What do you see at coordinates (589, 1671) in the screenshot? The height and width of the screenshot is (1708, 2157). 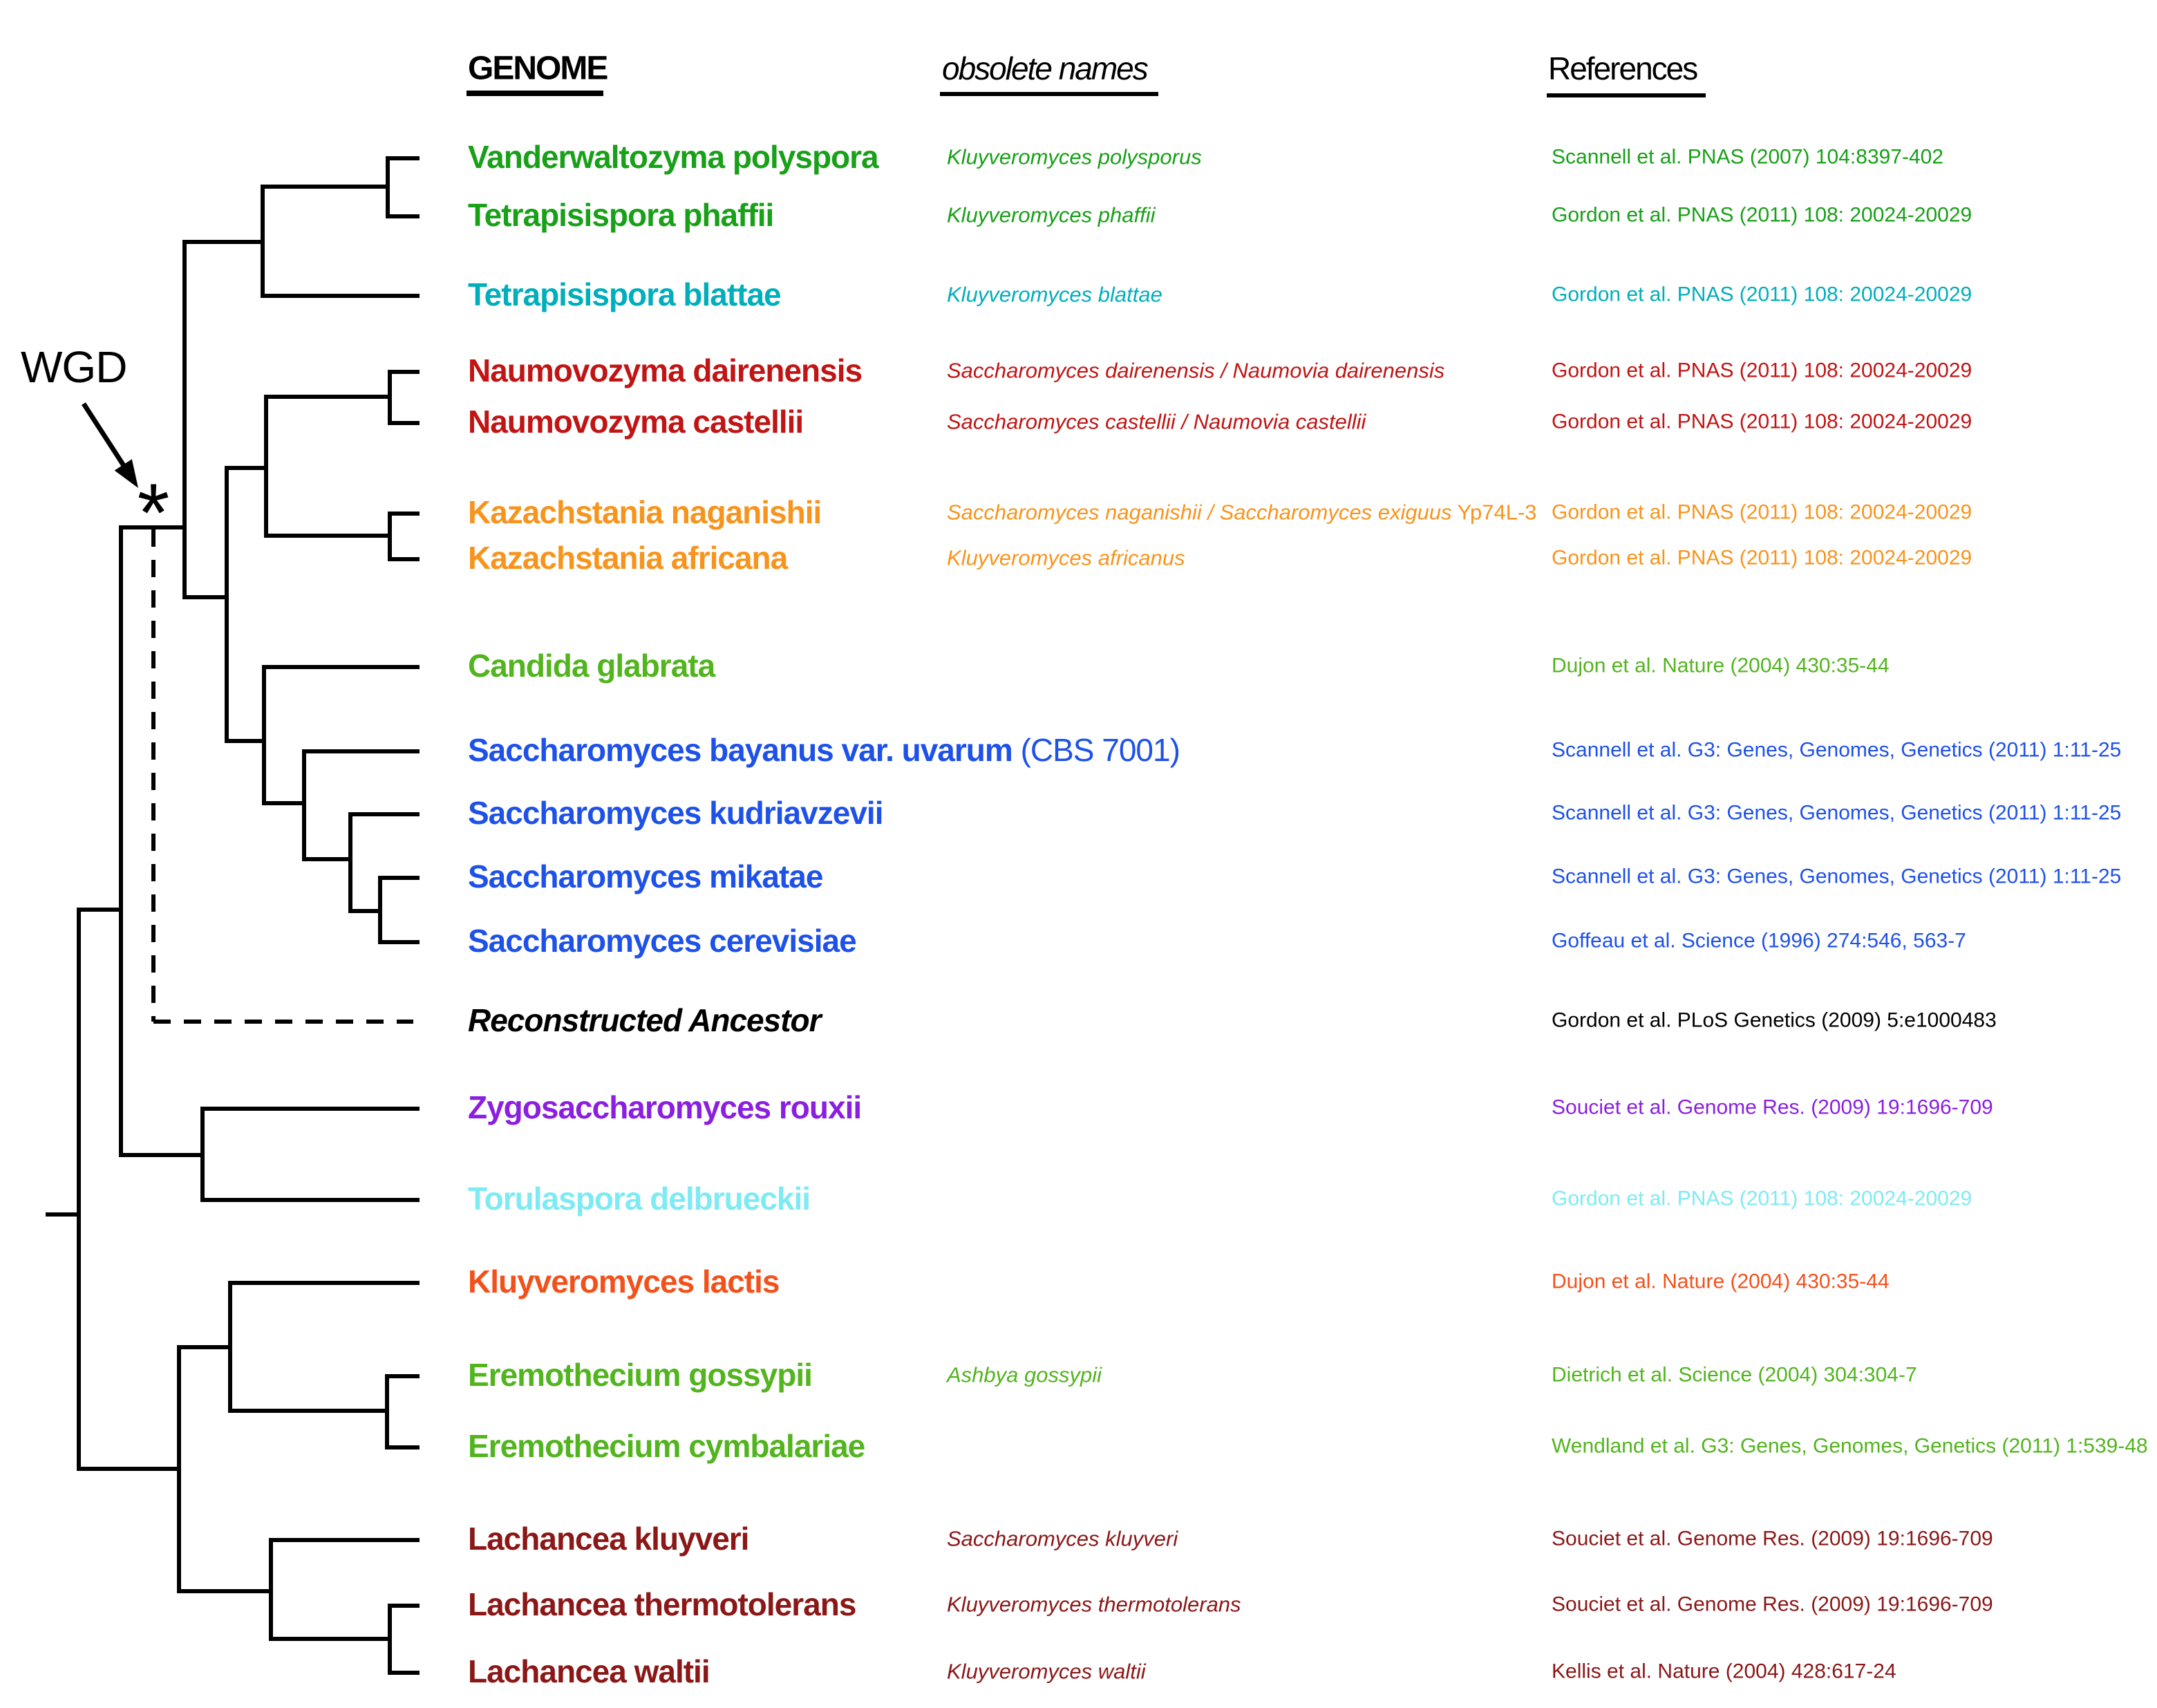 I see `genome-name-text: Lachancea waltii` at bounding box center [589, 1671].